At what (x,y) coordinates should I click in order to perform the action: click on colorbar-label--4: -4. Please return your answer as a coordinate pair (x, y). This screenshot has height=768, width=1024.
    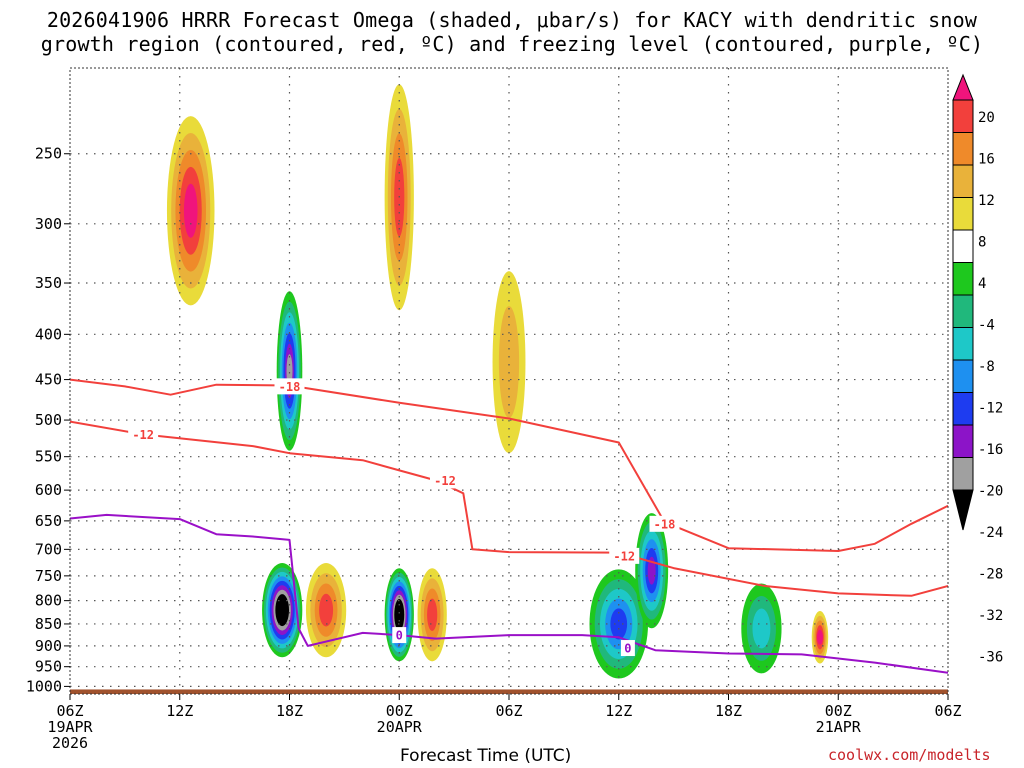
    Looking at the image, I should click on (986, 326).